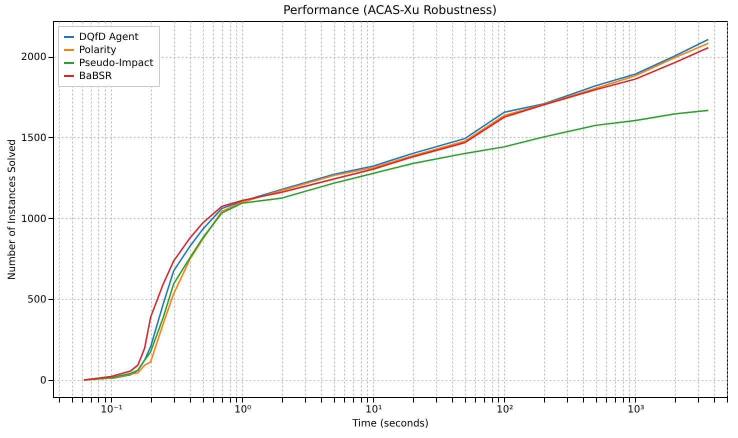 The height and width of the screenshot is (438, 738). Describe the element at coordinates (636, 410) in the screenshot. I see `x-tick-label: 10³` at that location.